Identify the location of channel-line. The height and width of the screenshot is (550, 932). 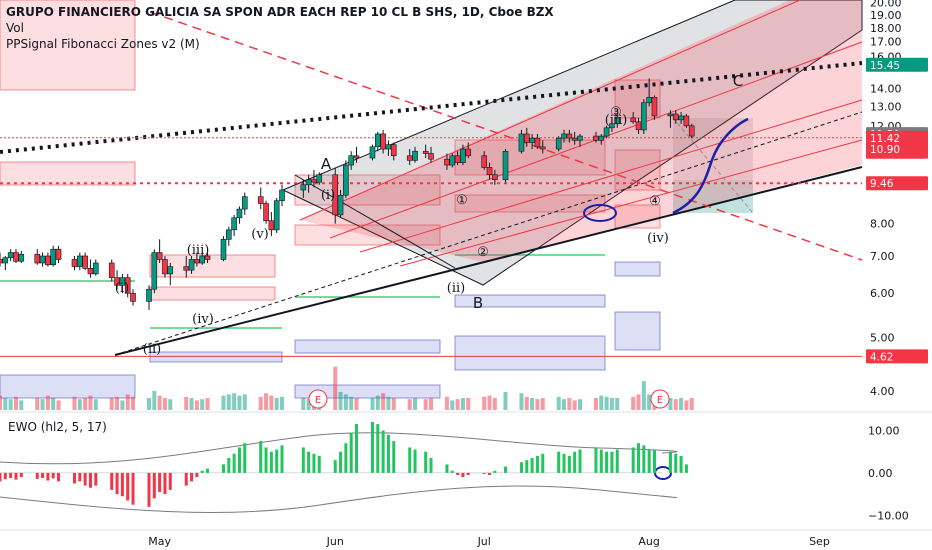
(631, 203).